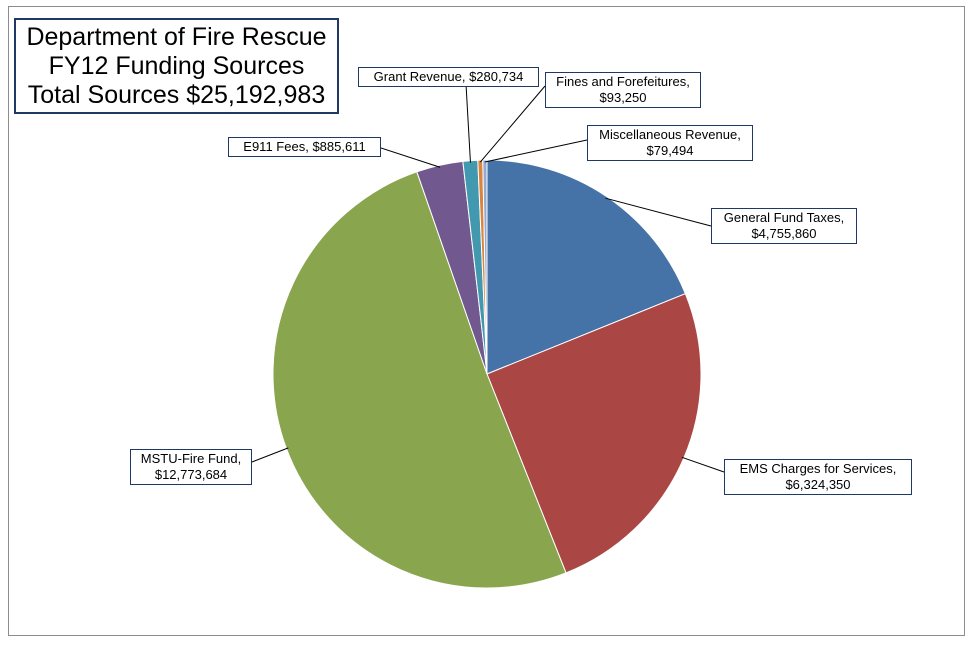 This screenshot has height=646, width=975. Describe the element at coordinates (703, 464) in the screenshot. I see `leader-line-ems-charges` at that location.